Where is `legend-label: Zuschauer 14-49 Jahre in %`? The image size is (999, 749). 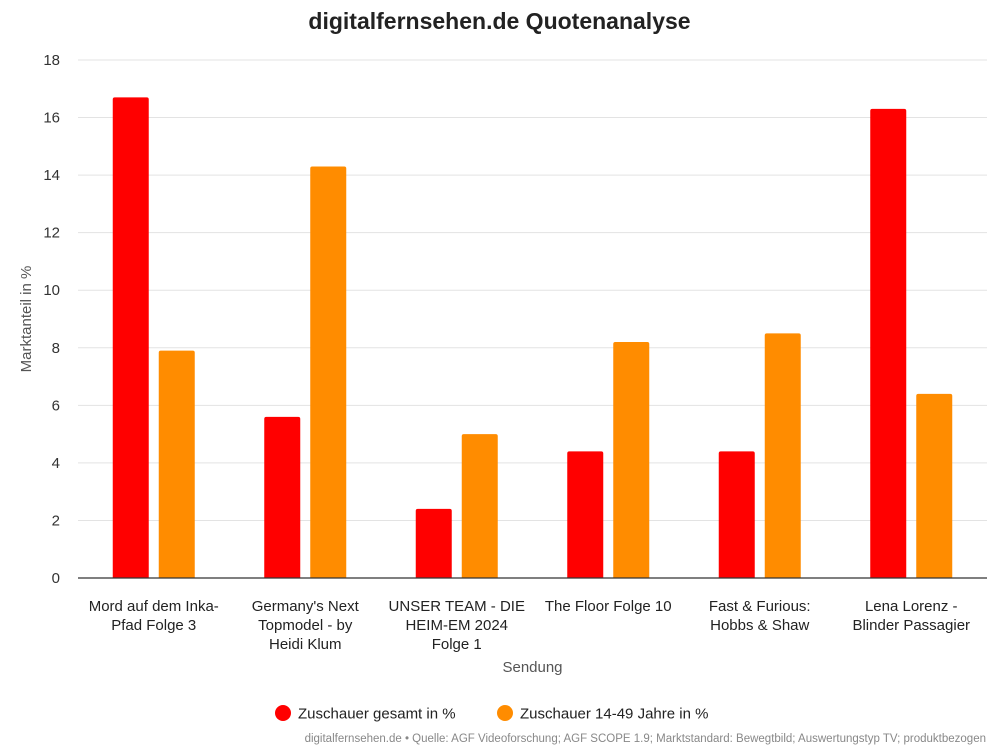 legend-label: Zuschauer 14-49 Jahre in % is located at coordinates (614, 714).